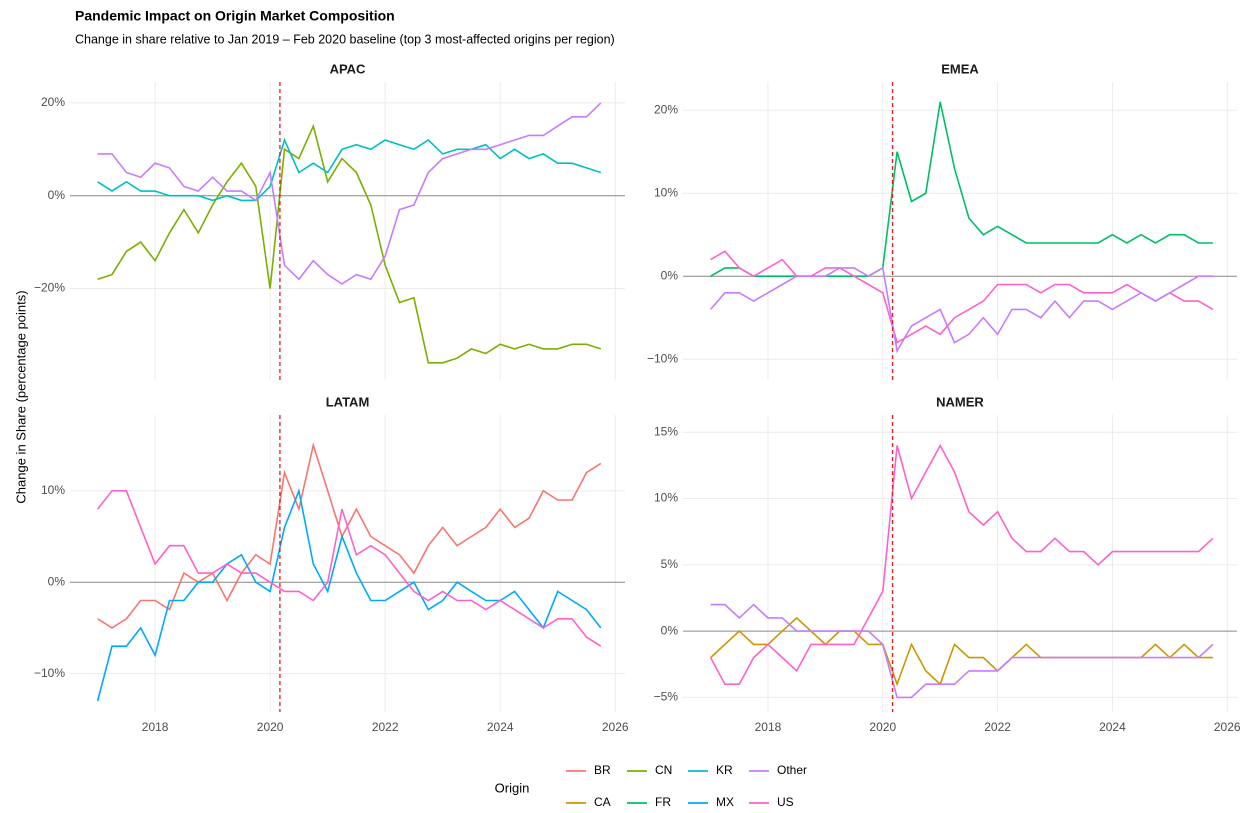 This screenshot has height=813, width=1249. I want to click on legend-label: FR, so click(663, 802).